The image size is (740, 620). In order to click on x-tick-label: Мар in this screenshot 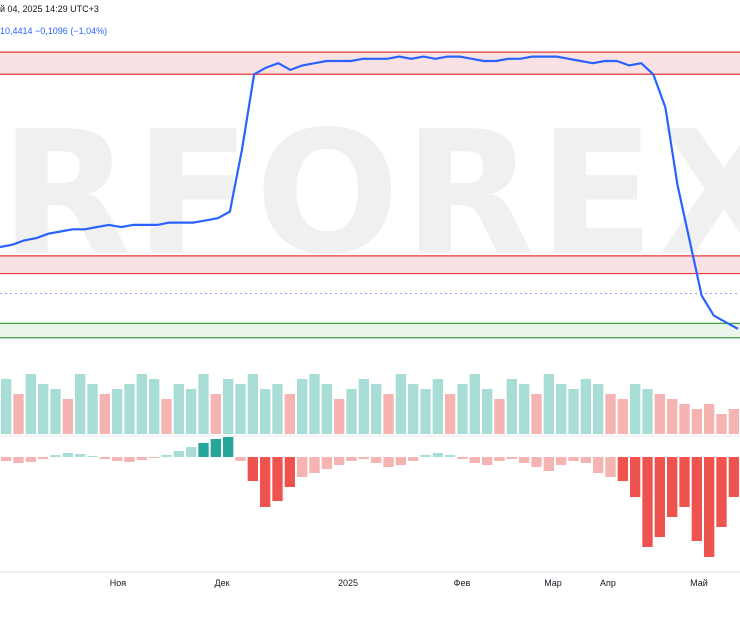, I will do `click(553, 583)`.